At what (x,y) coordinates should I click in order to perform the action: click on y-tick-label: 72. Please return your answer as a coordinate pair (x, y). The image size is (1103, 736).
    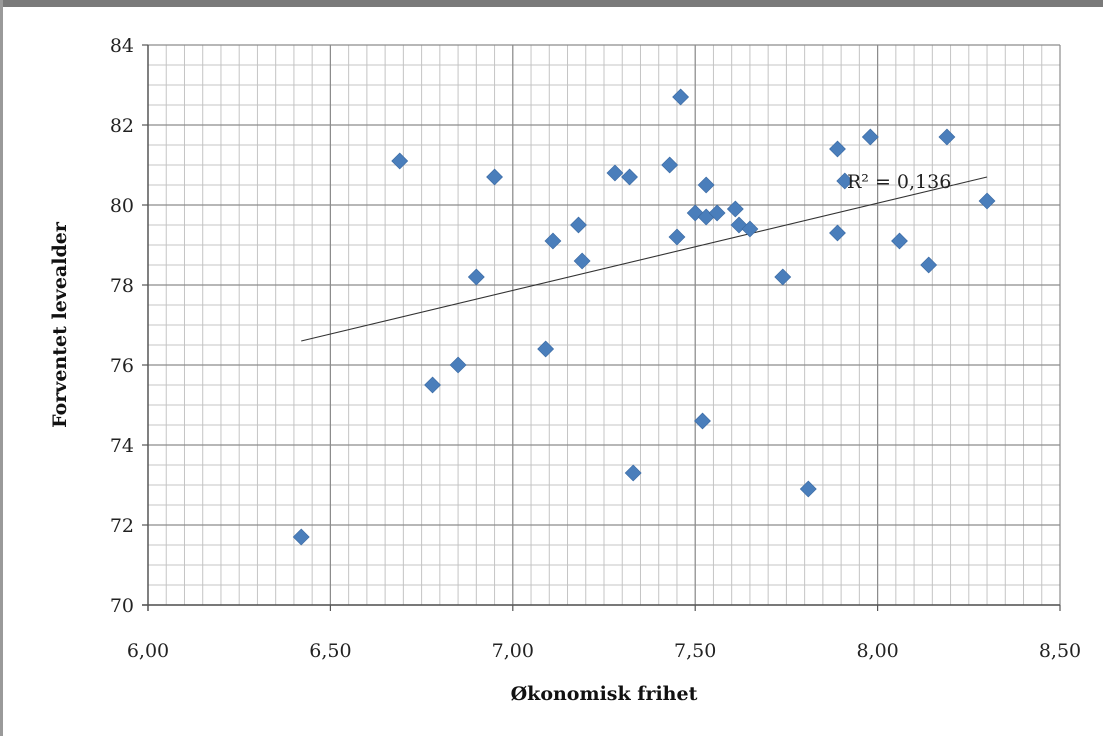
    Looking at the image, I should click on (122, 526).